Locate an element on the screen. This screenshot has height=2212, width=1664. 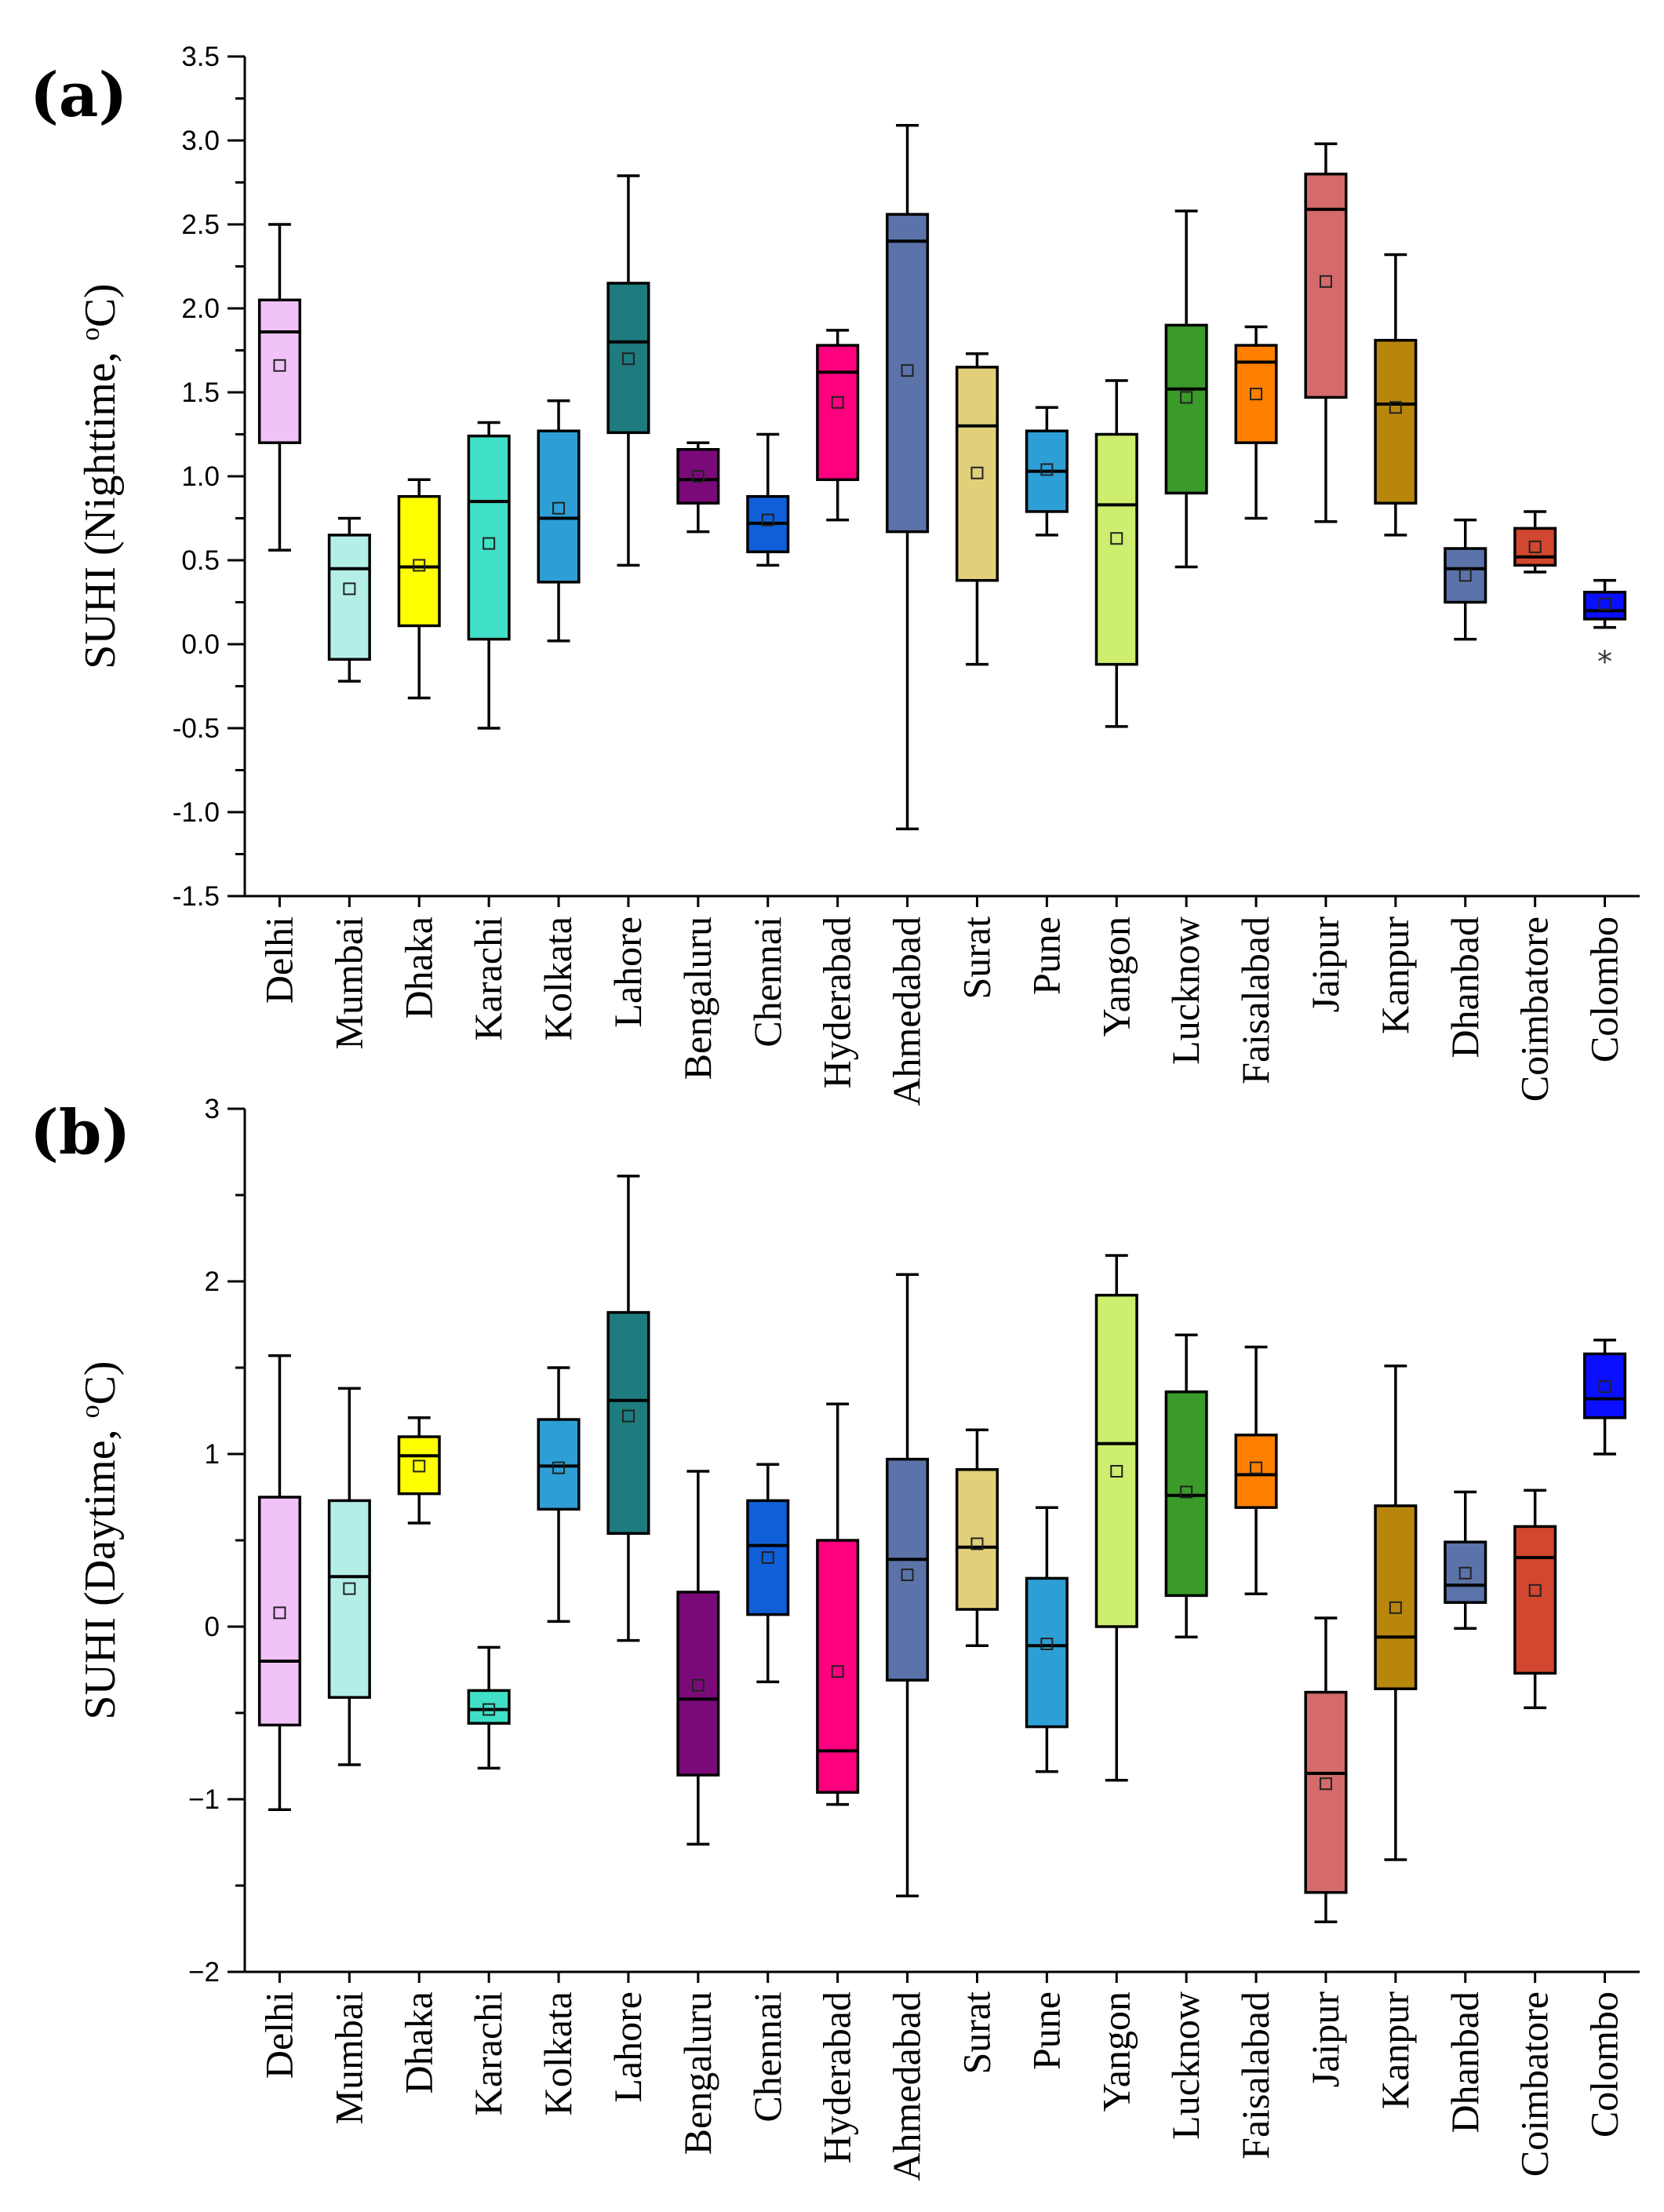
y-tick-label: 1.0 is located at coordinates (200, 476).